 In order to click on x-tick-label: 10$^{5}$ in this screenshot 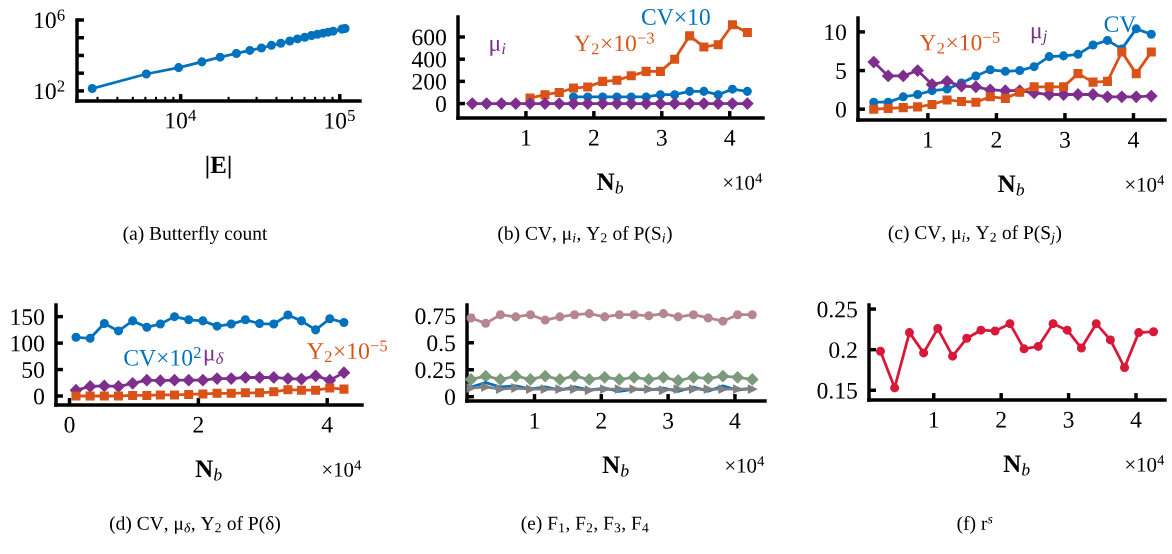, I will do `click(340, 119)`.